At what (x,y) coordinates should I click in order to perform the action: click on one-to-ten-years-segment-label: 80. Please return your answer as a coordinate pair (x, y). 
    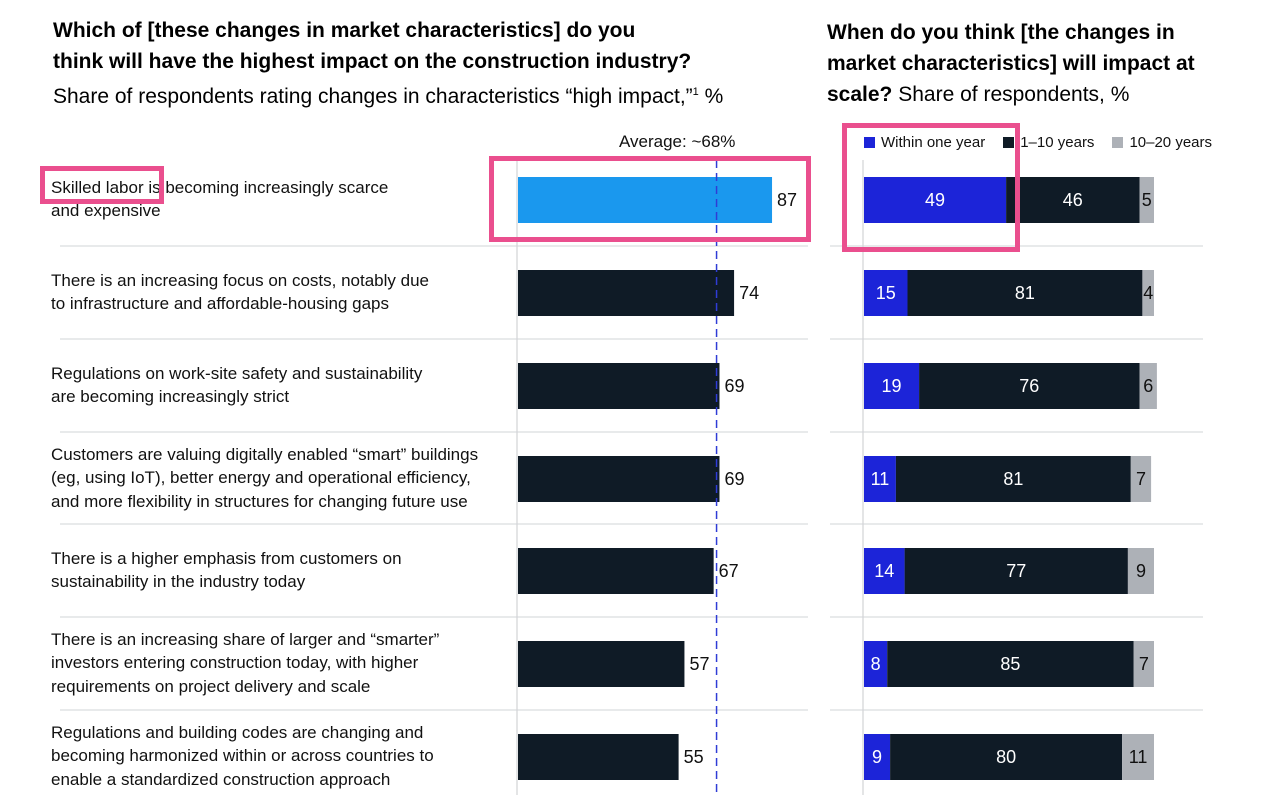
    Looking at the image, I should click on (1006, 757).